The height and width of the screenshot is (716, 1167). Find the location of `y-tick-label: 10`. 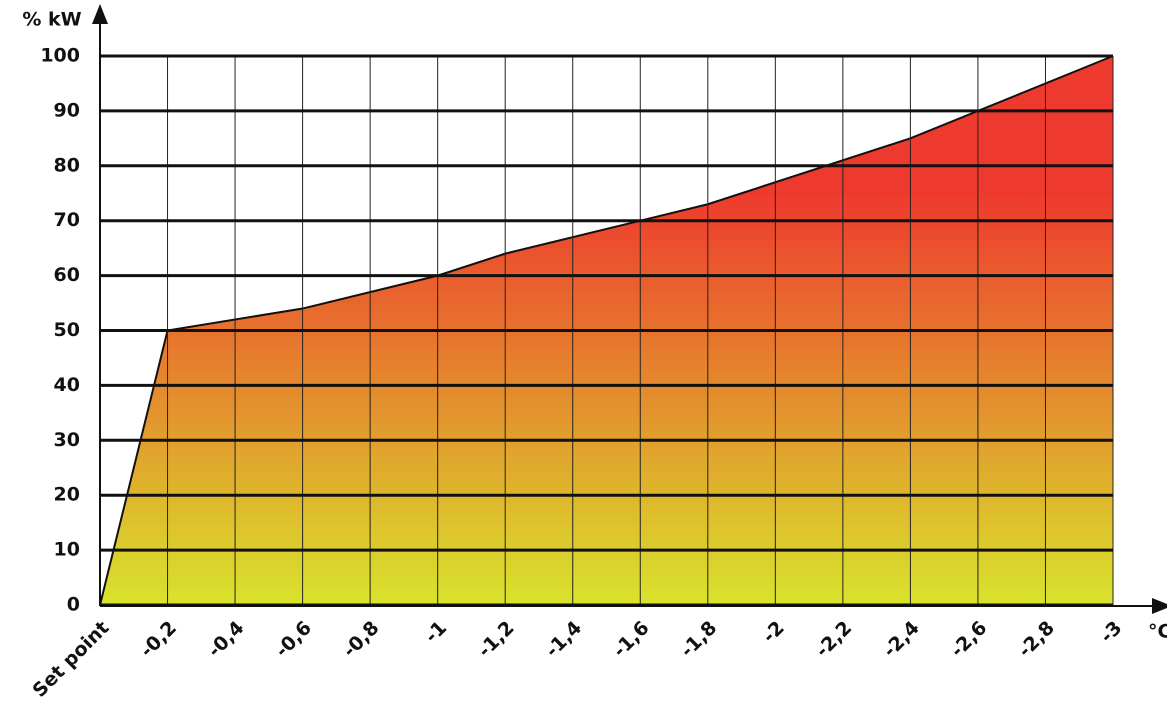

y-tick-label: 10 is located at coordinates (67, 550).